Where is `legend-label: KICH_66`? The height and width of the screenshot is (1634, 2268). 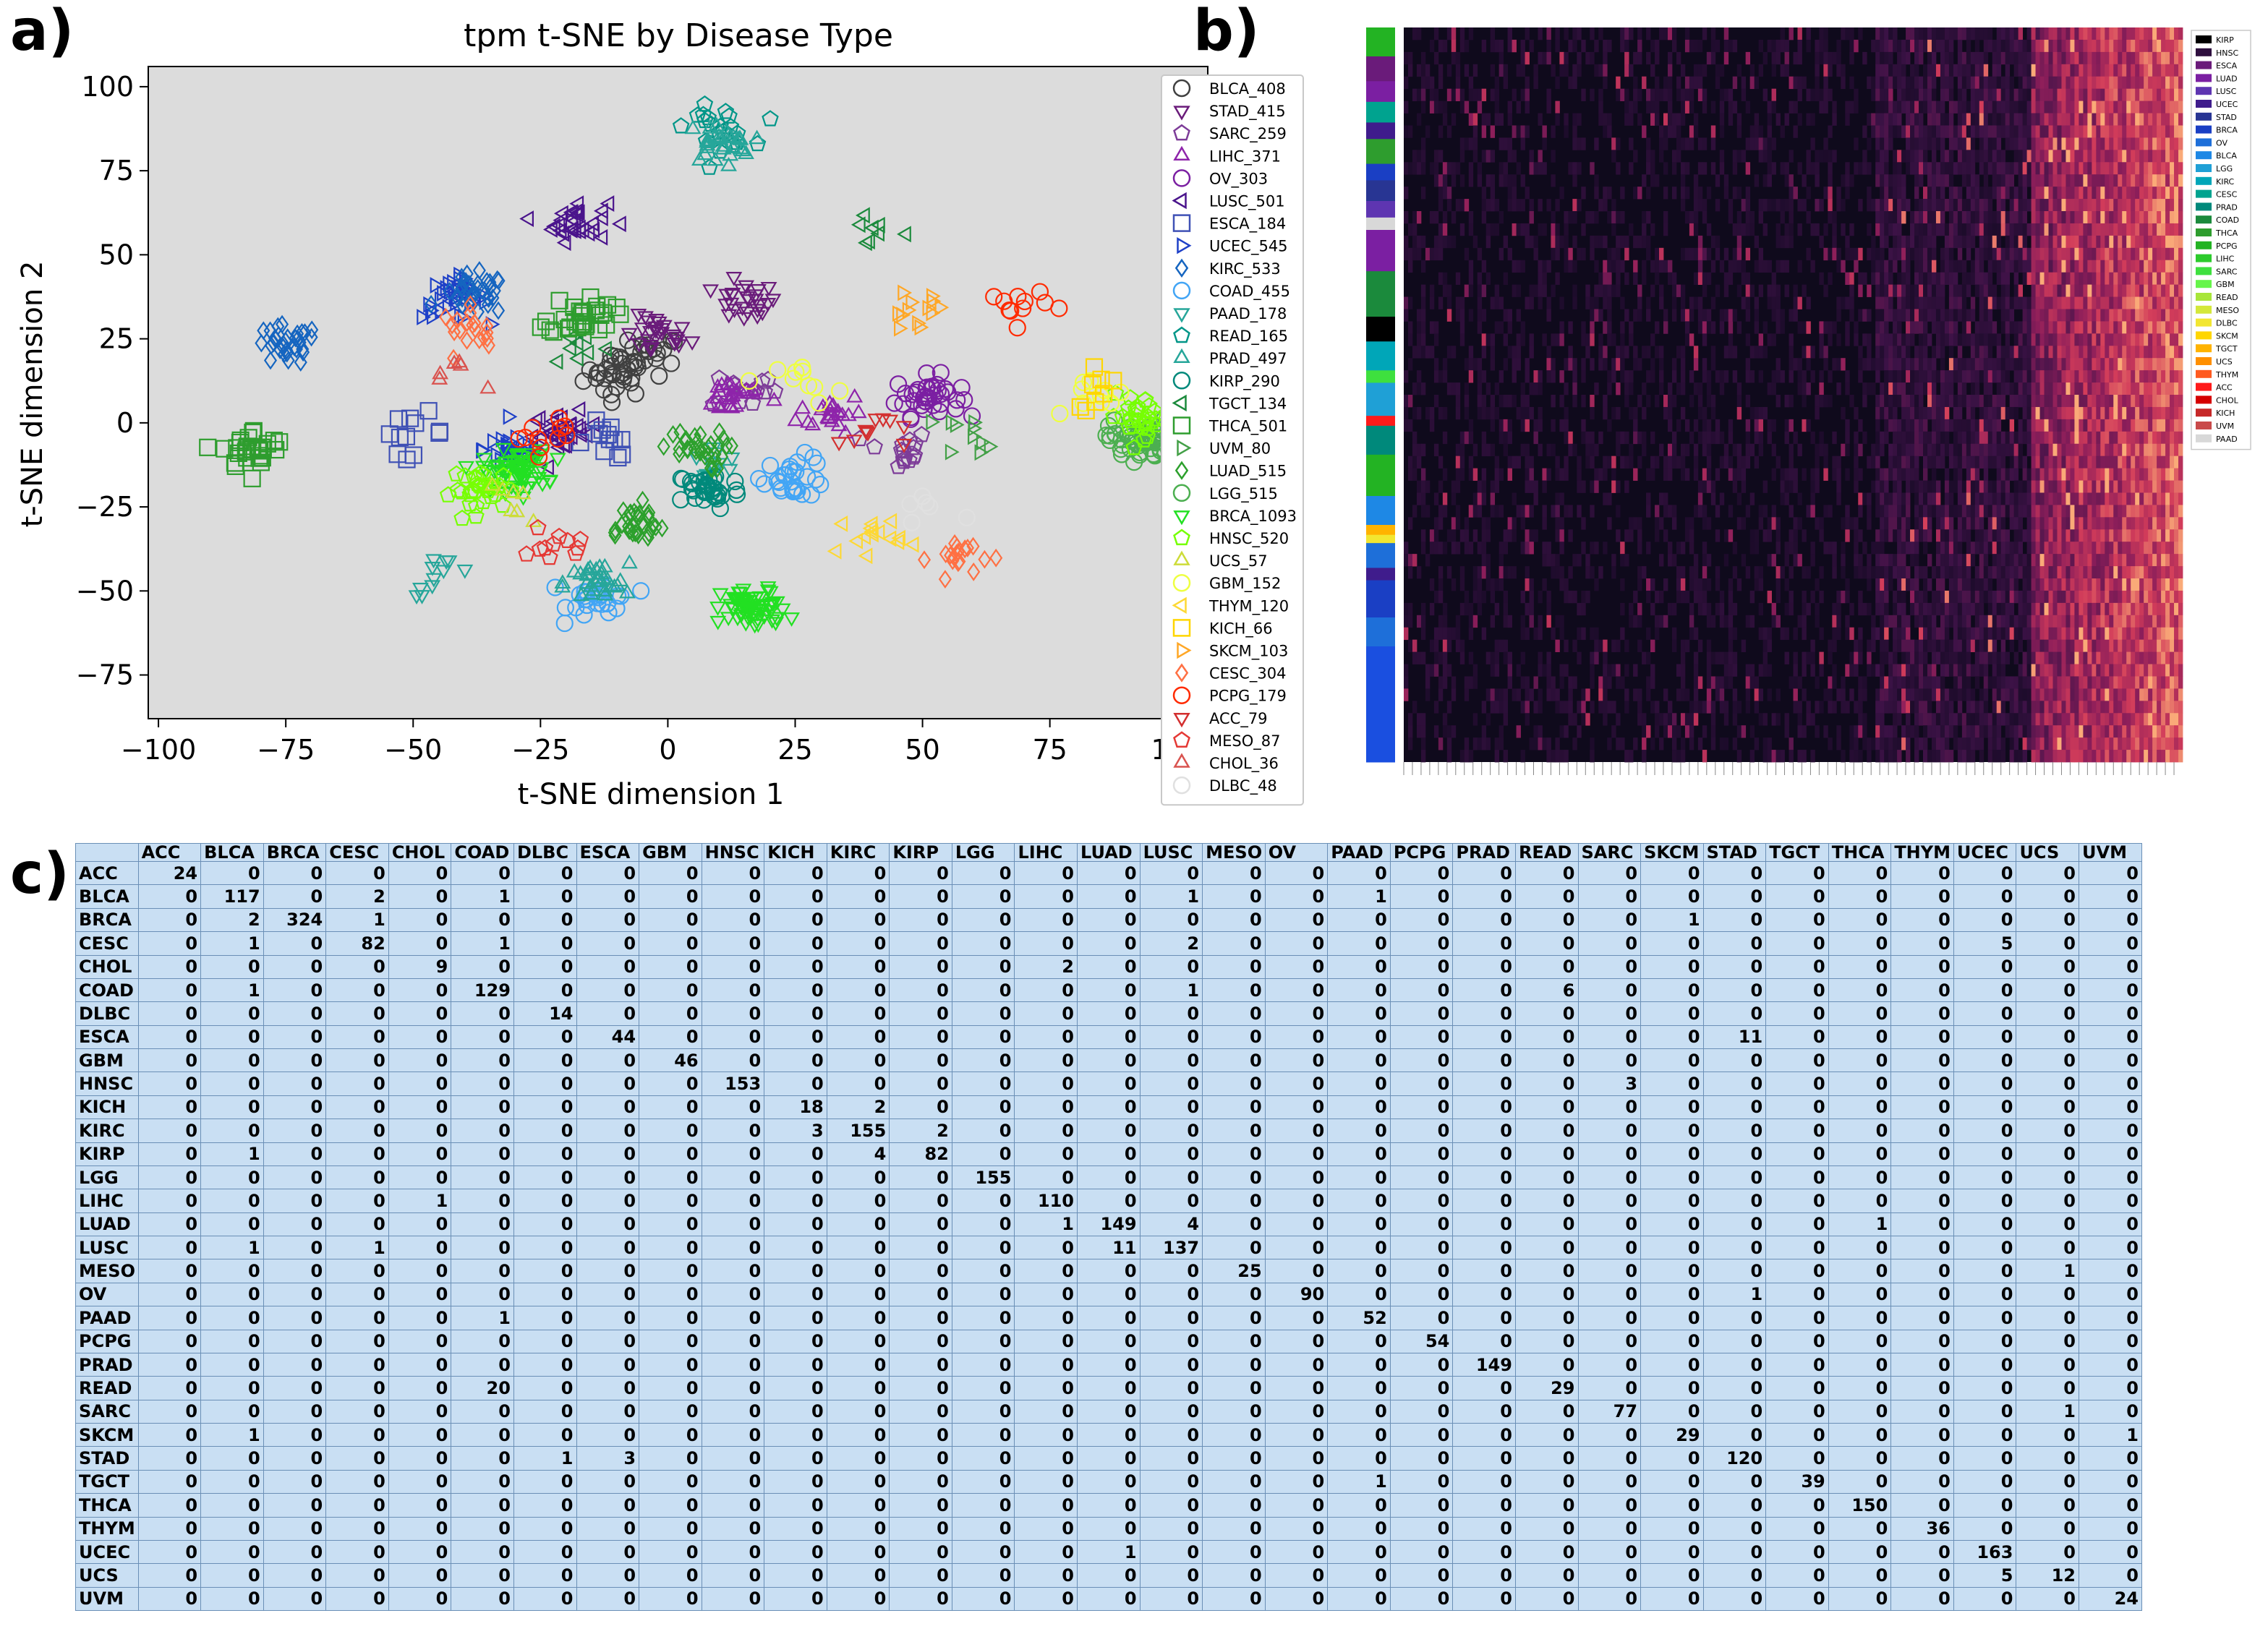 legend-label: KICH_66 is located at coordinates (1241, 629).